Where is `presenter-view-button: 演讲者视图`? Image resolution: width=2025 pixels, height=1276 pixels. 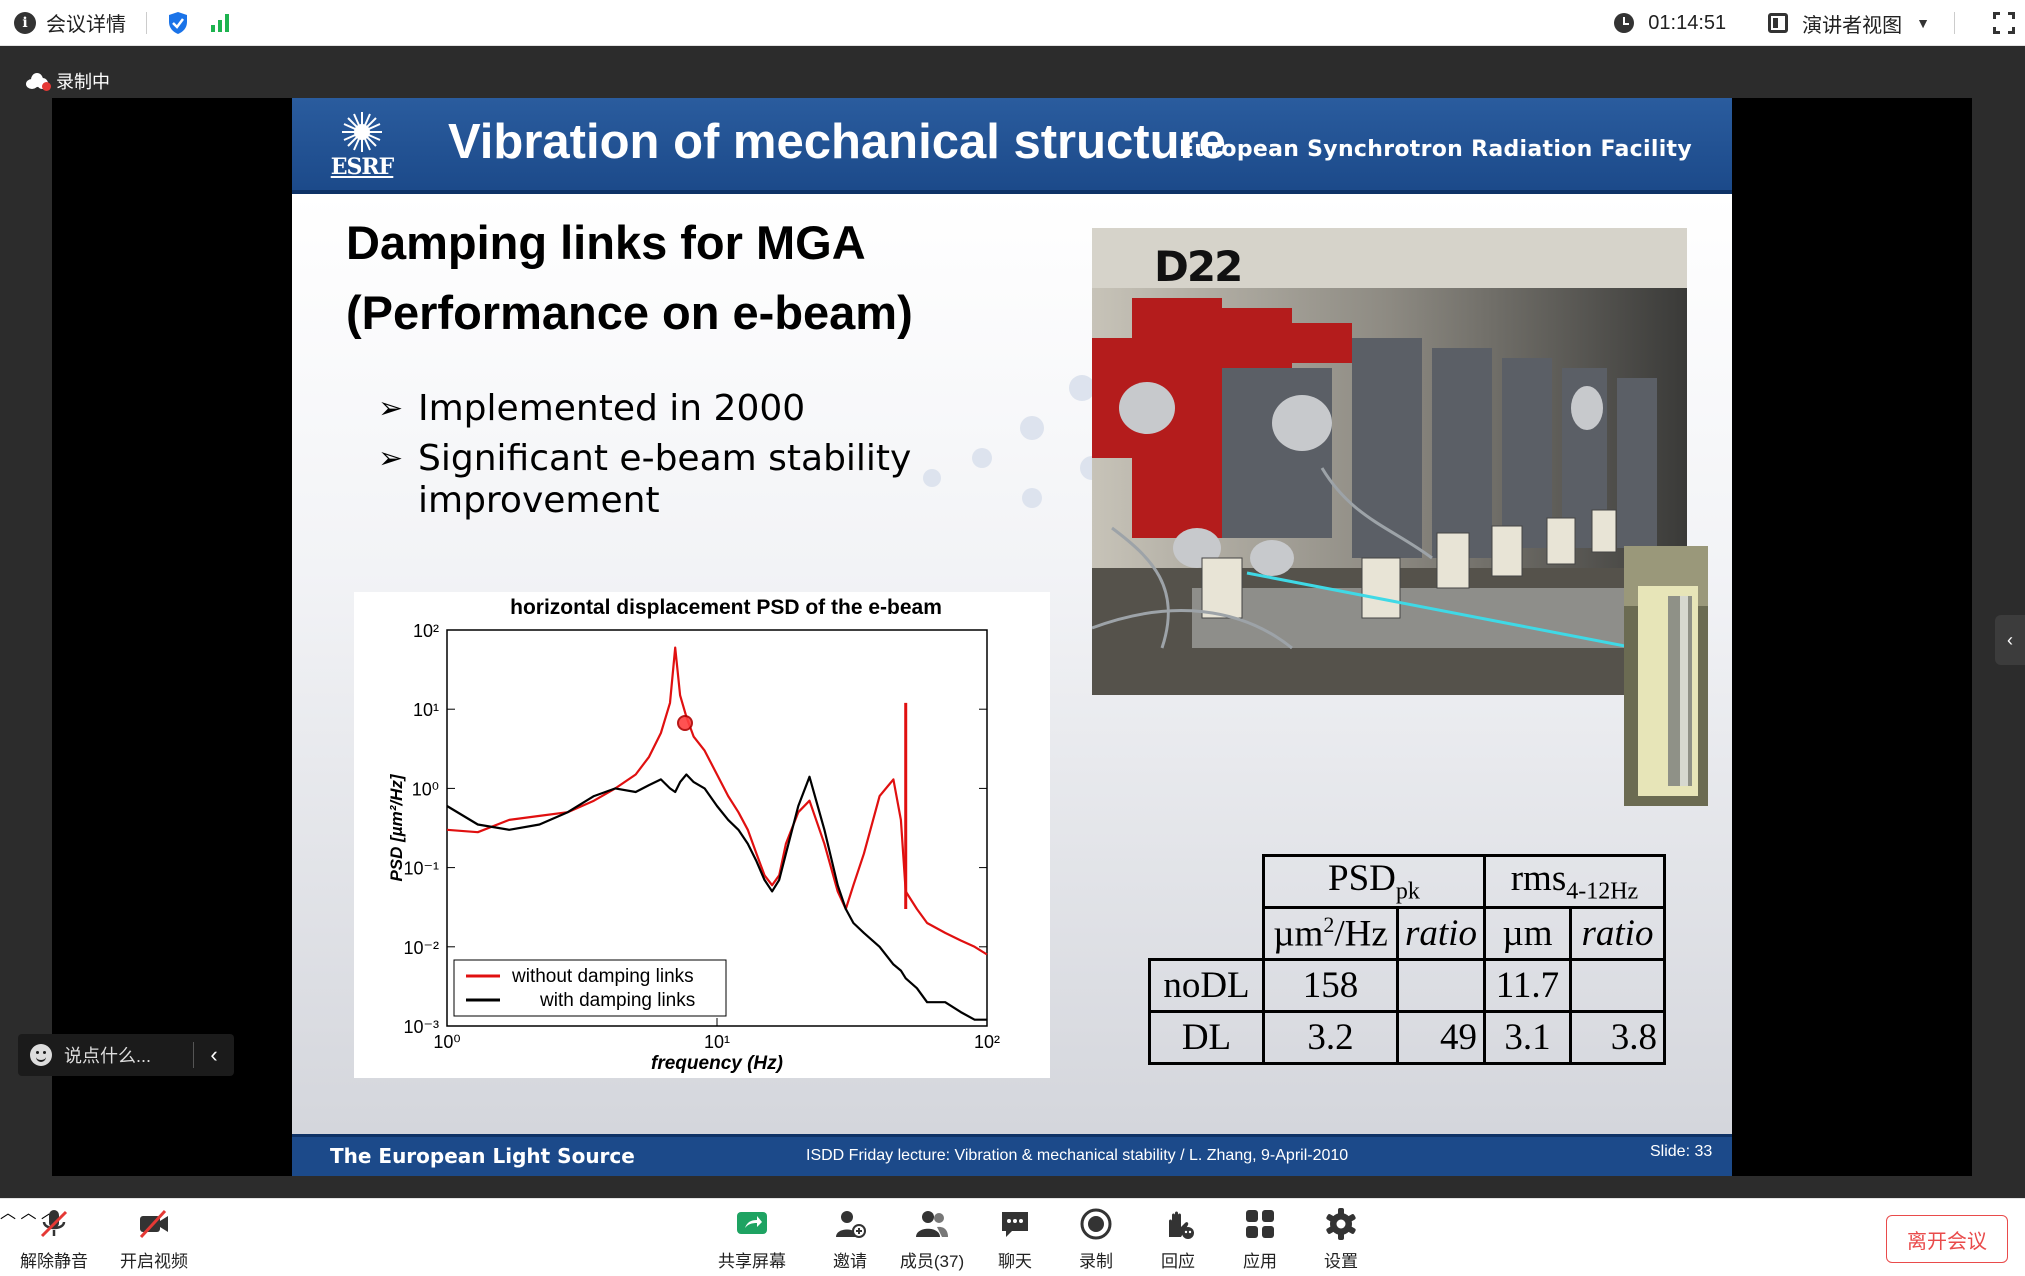 presenter-view-button: 演讲者视图 is located at coordinates (1852, 25).